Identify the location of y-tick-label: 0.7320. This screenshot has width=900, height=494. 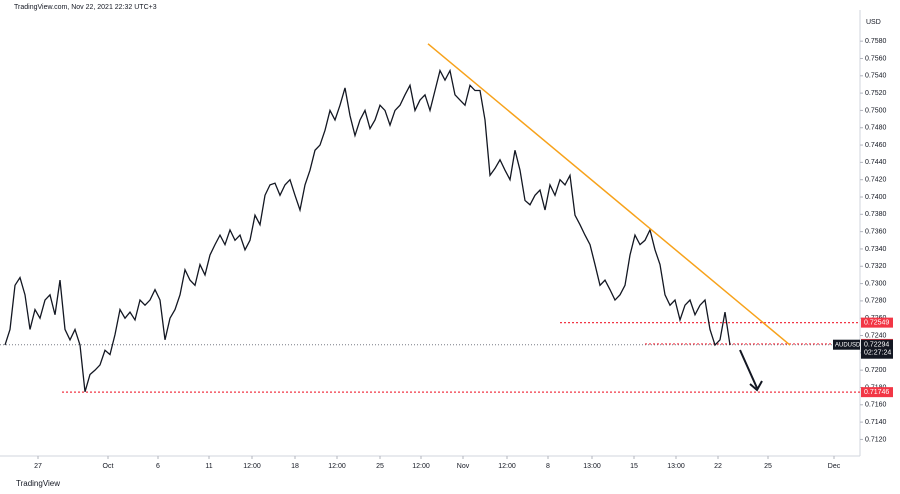
(876, 266).